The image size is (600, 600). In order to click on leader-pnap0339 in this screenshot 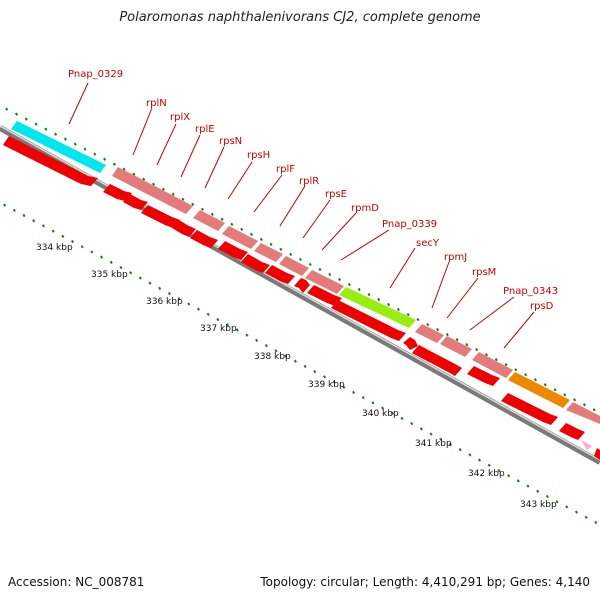, I will do `click(365, 245)`.